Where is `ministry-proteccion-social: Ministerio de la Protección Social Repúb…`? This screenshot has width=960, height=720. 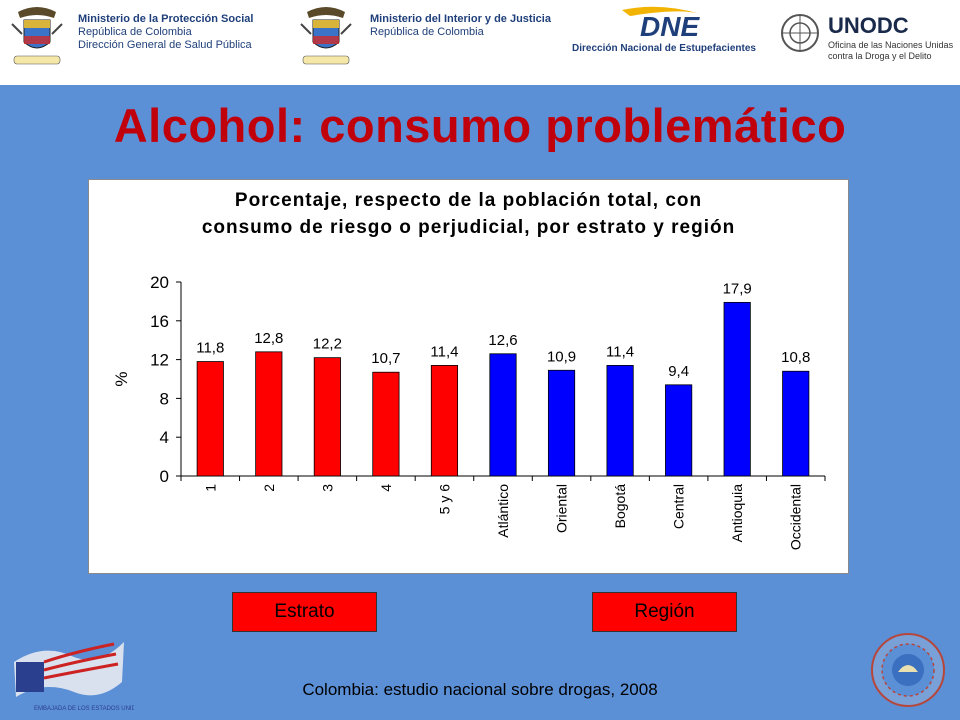
ministry-proteccion-social: Ministerio de la Protección Social Repúb… is located at coordinates (165, 32).